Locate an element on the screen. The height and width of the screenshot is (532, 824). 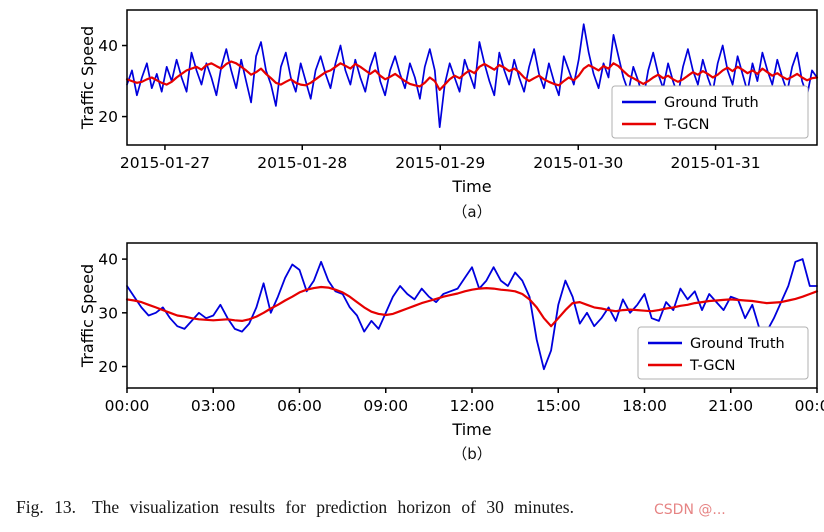
x-tick-label: 18:00 is located at coordinates (644, 406).